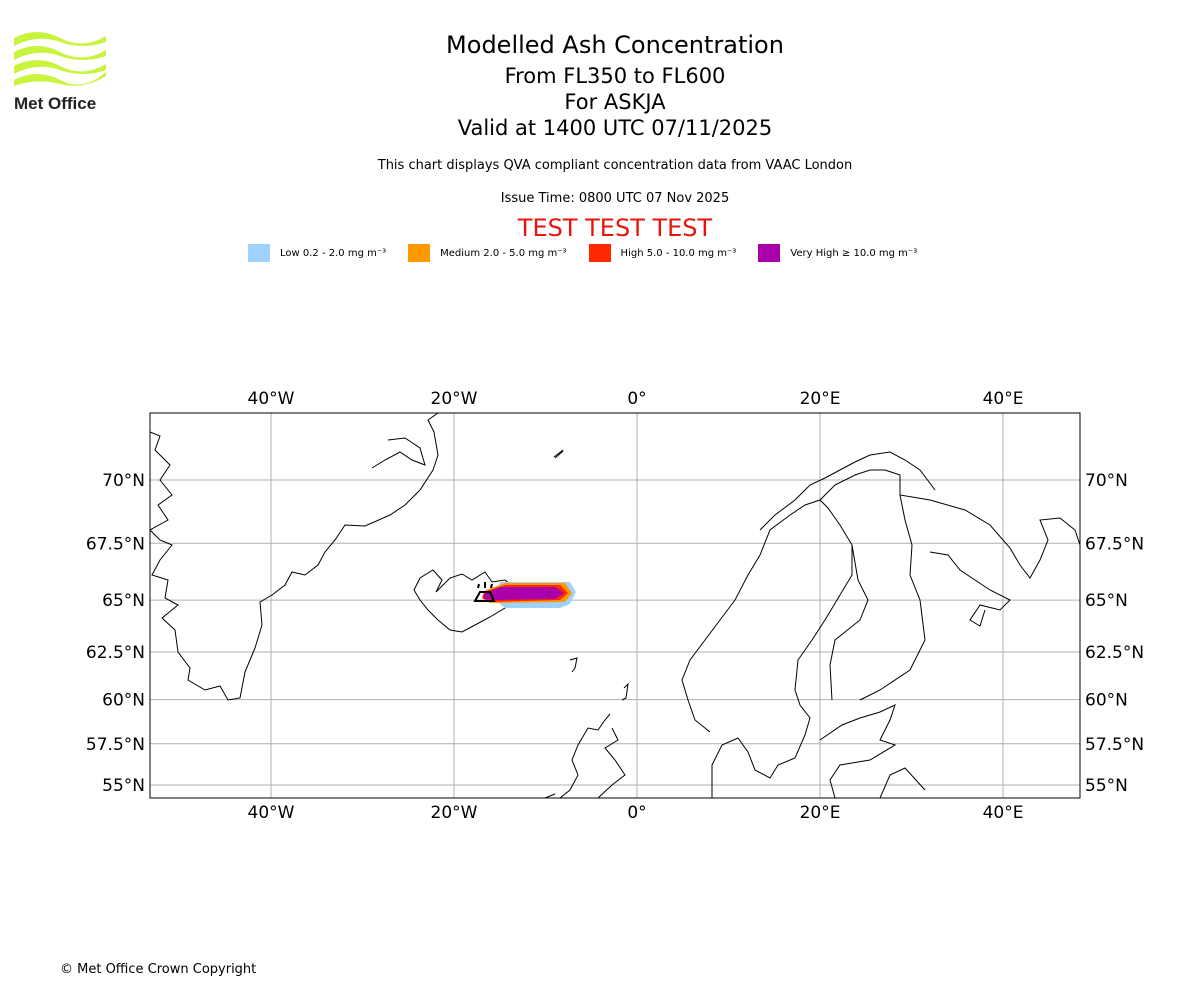 The height and width of the screenshot is (1000, 1200). I want to click on coast-faroes, so click(573, 665).